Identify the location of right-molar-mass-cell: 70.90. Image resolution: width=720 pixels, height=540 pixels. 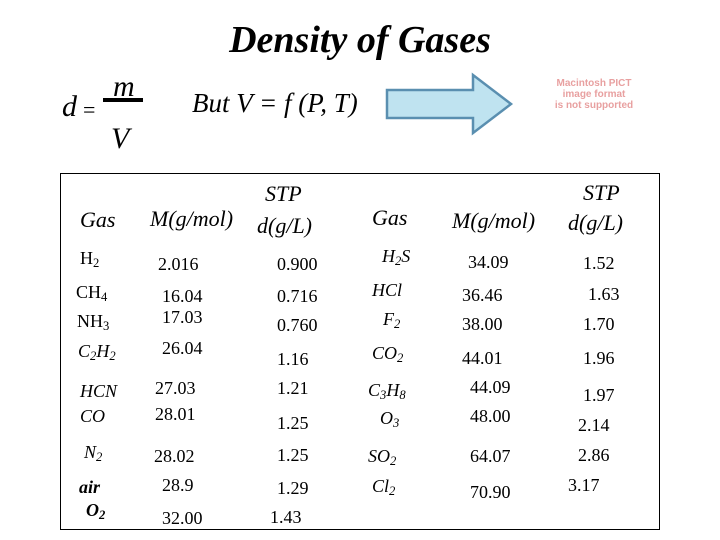
(490, 492).